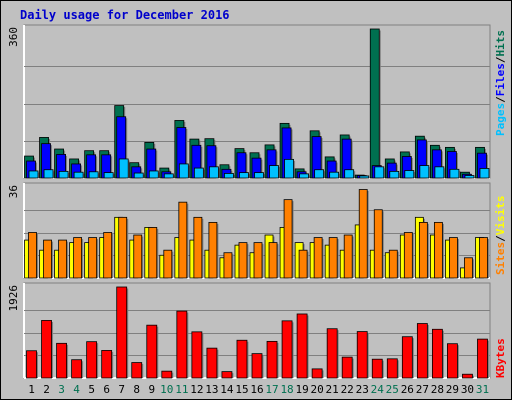 This screenshot has height=400, width=512. Describe the element at coordinates (500, 43) in the screenshot. I see `legend-entry: Hits` at that location.